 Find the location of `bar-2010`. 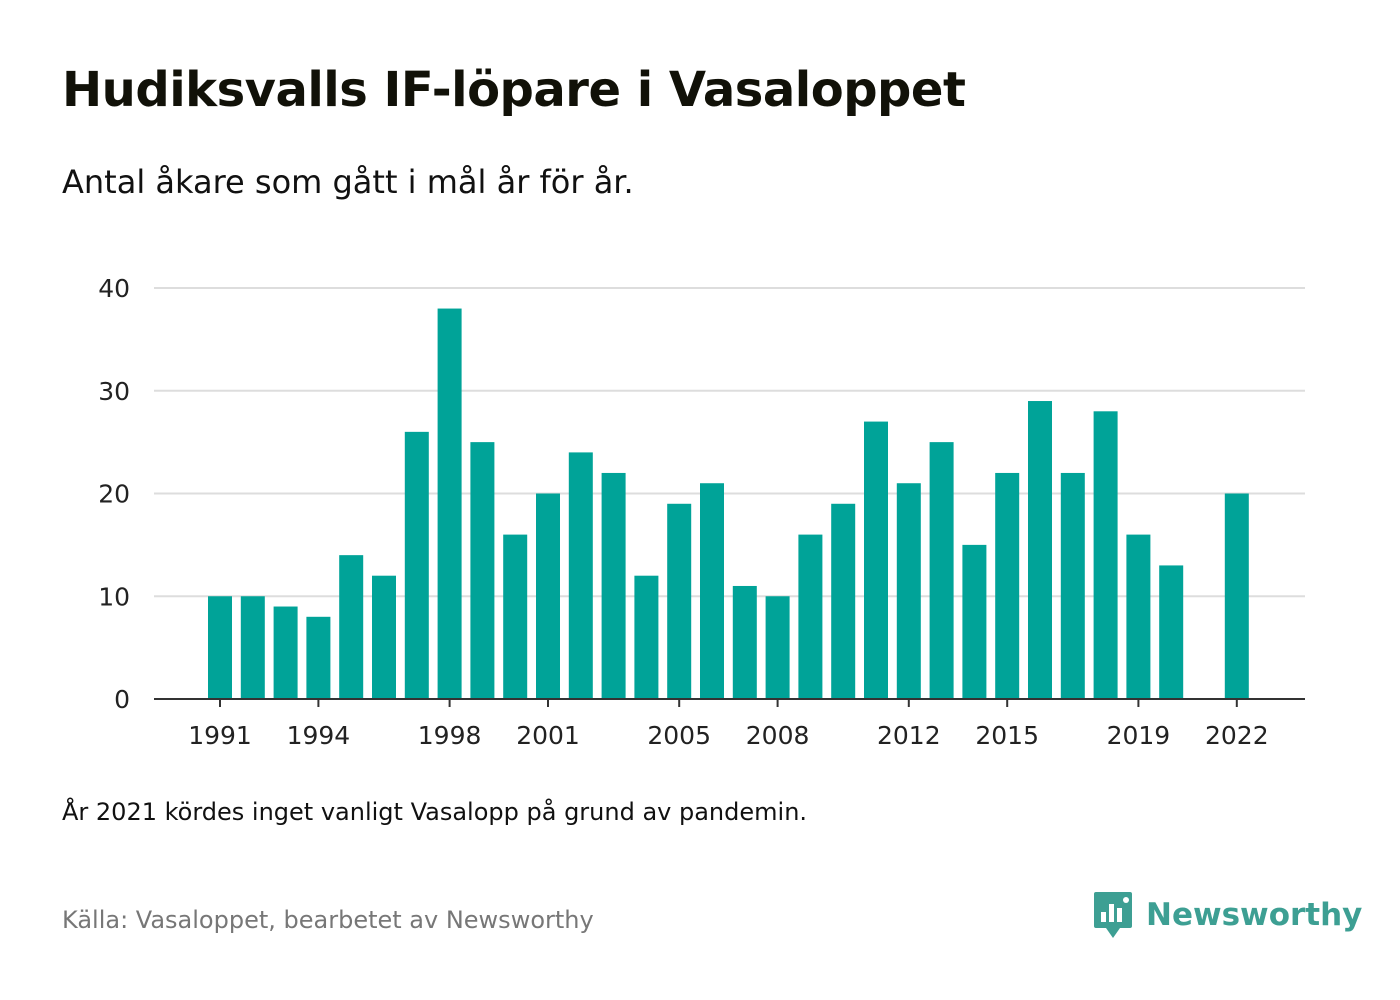

bar-2010 is located at coordinates (843, 601).